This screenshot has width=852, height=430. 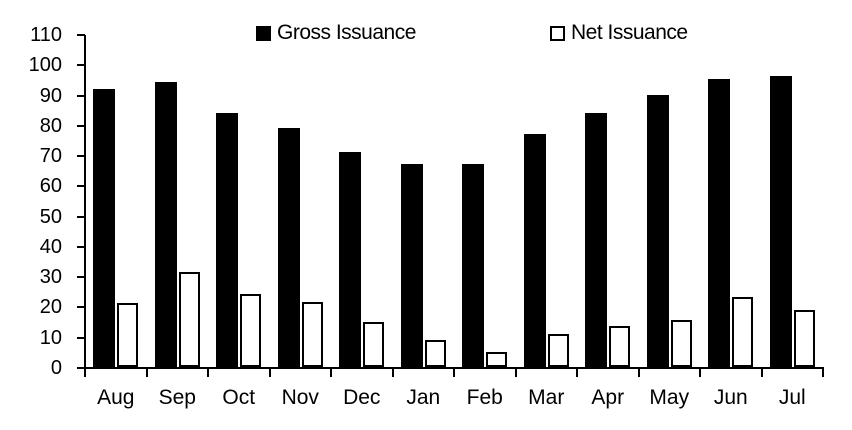 I want to click on x-axis-label-may: May, so click(x=669, y=397).